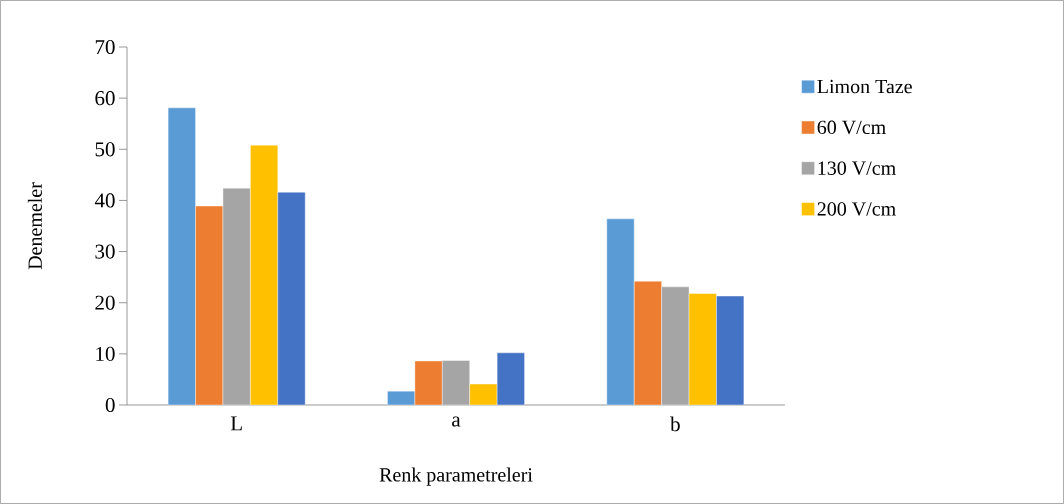 The image size is (1064, 504). I want to click on legend-label: 60 V/cm, so click(851, 127).